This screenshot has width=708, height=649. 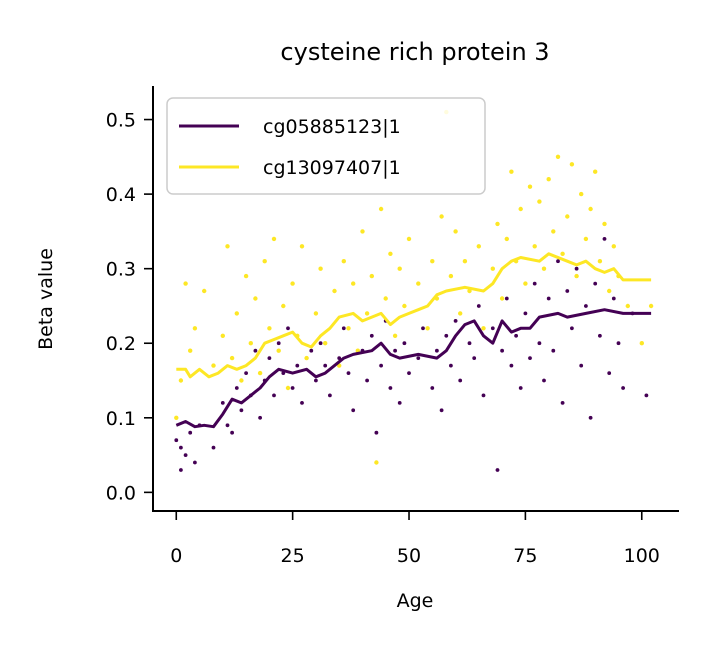 I want to click on legend: cg05885123|1 cg13097407|1, so click(x=326, y=146).